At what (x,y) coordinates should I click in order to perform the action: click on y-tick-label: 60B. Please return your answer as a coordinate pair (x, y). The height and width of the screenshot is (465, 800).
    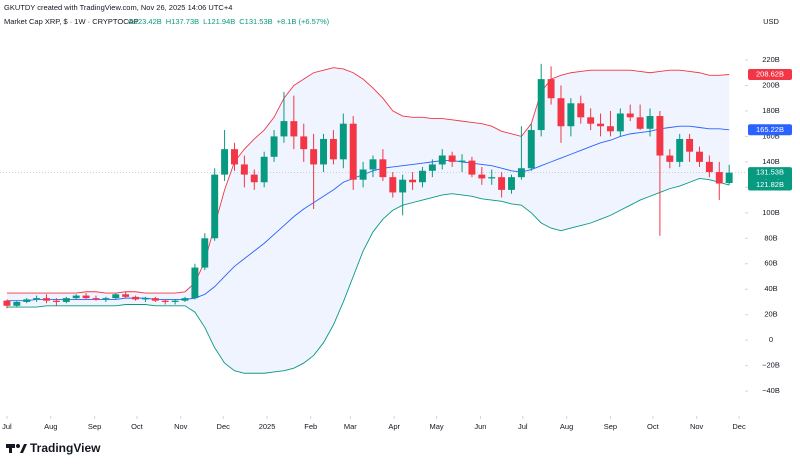
    Looking at the image, I should click on (770, 263).